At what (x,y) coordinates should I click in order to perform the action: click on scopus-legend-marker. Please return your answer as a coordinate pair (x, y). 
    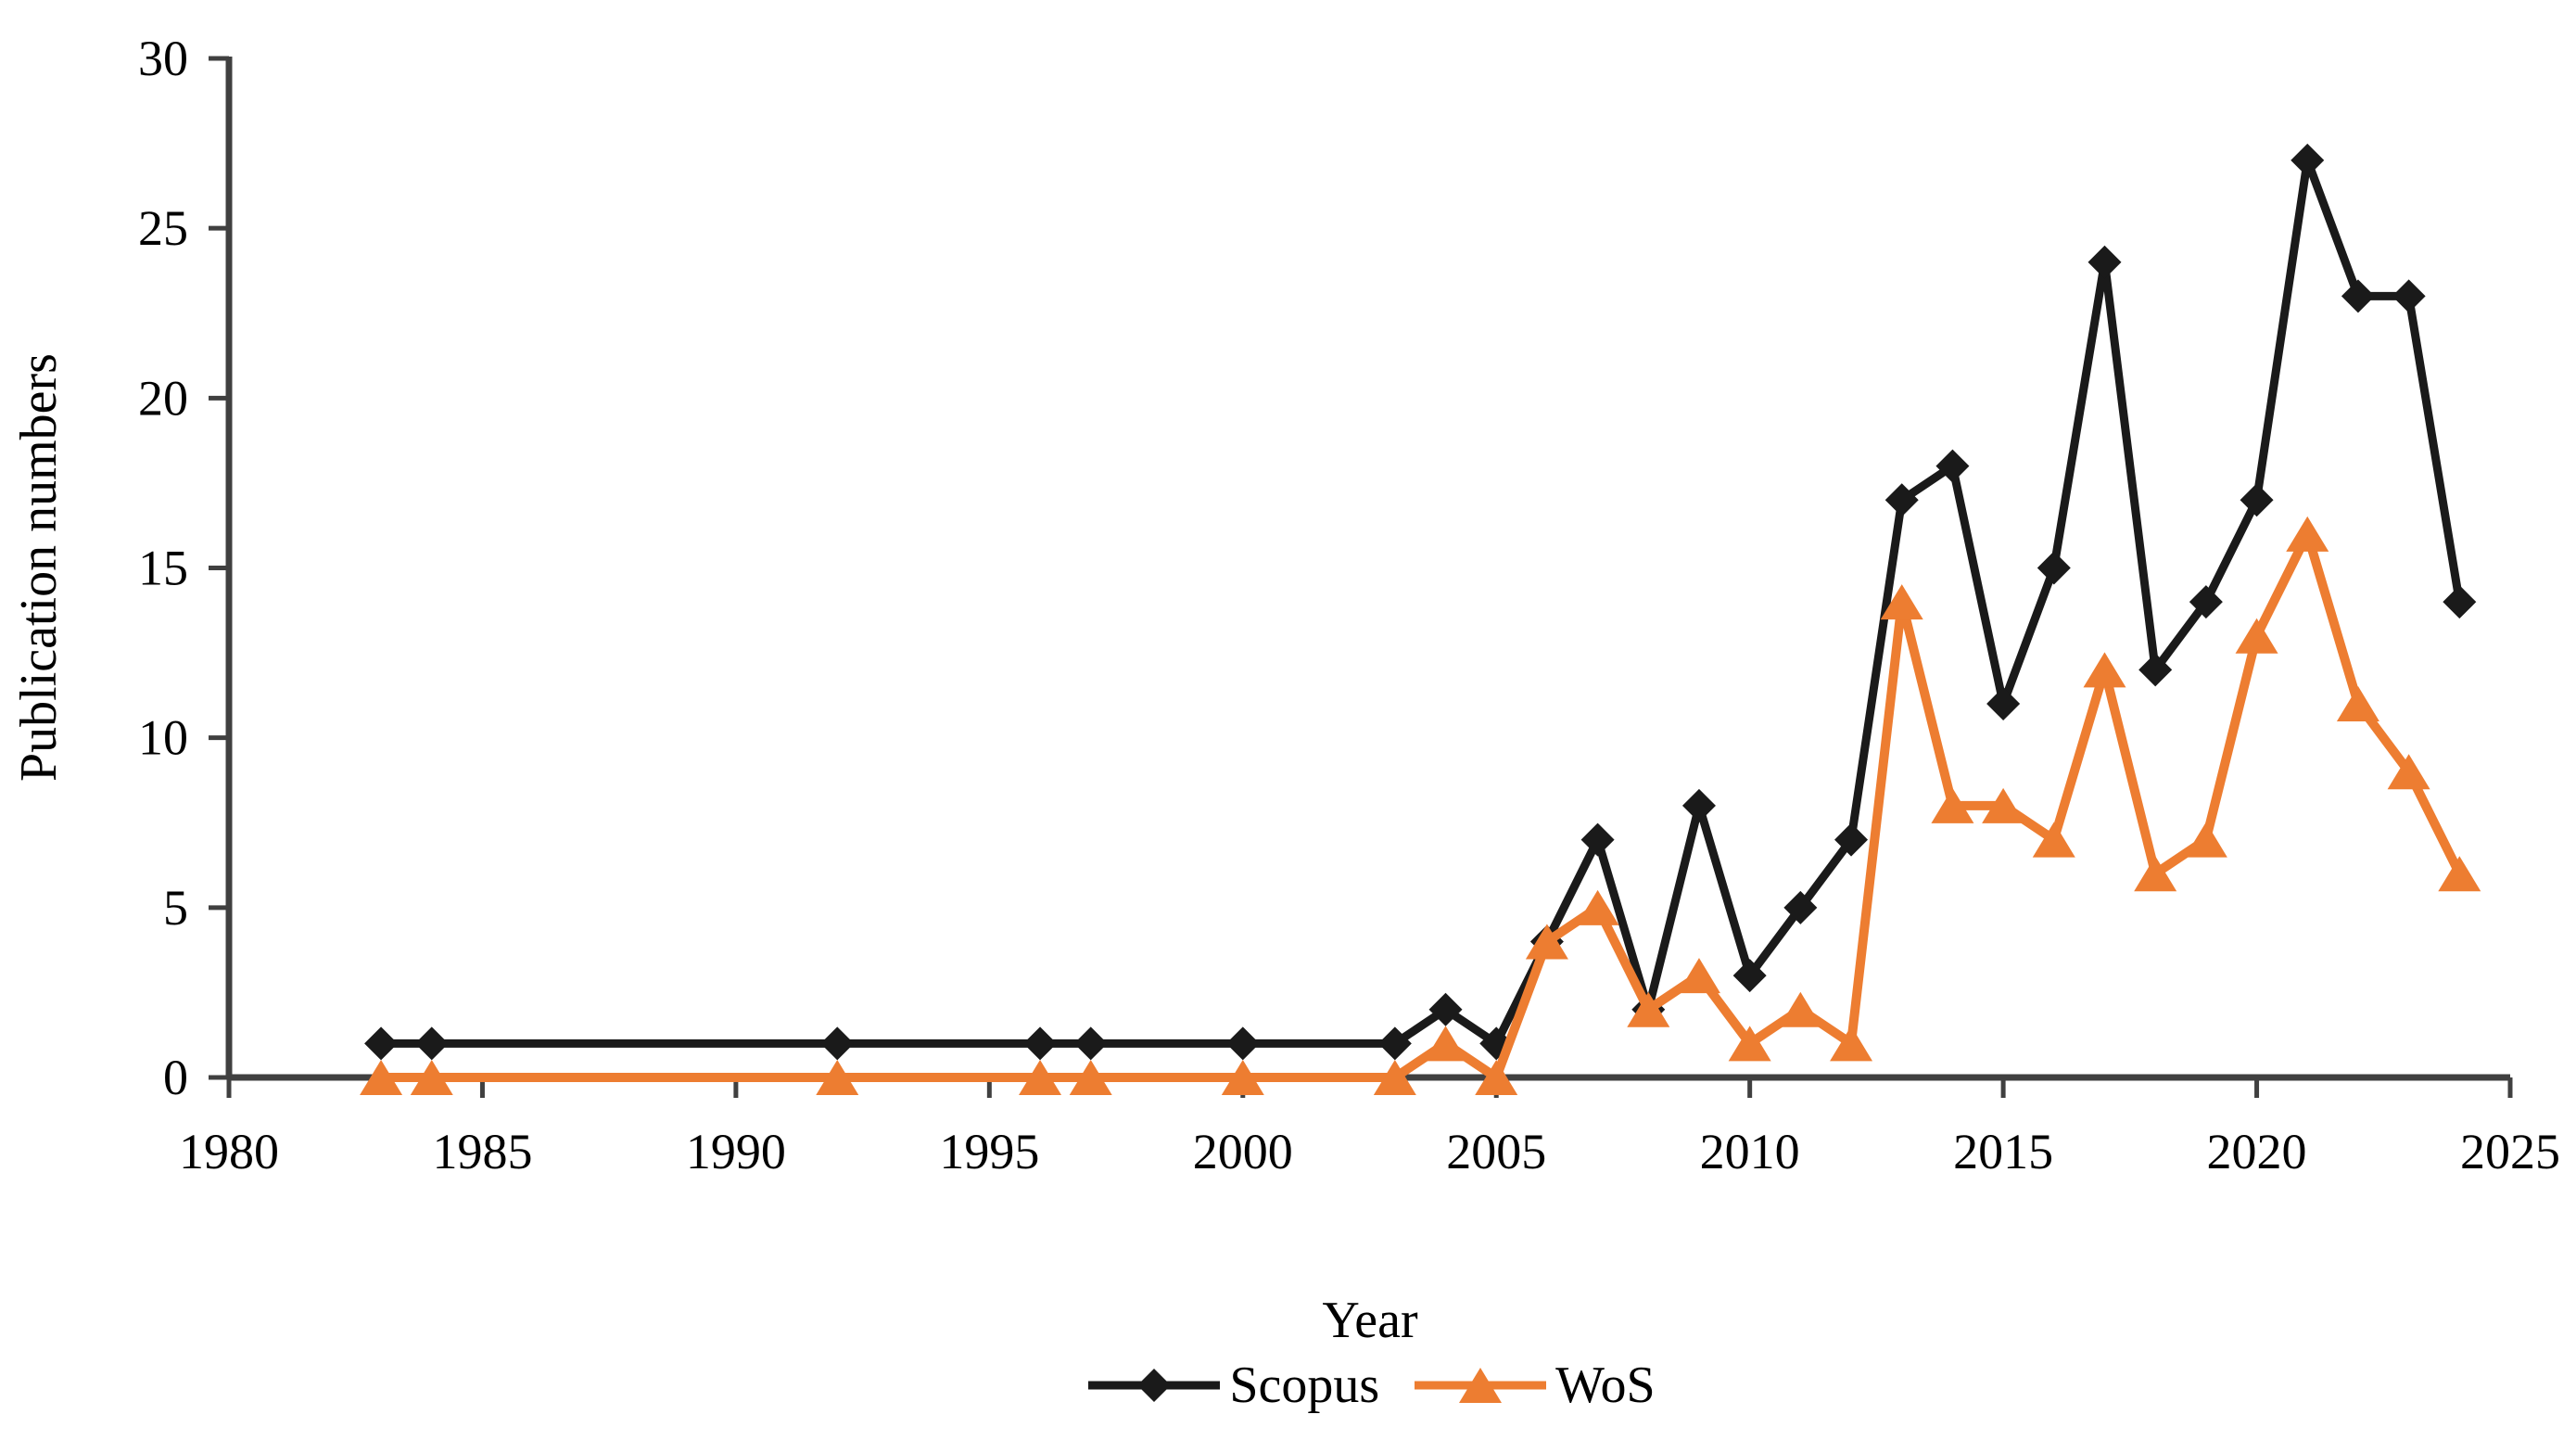
    Looking at the image, I should click on (1154, 1385).